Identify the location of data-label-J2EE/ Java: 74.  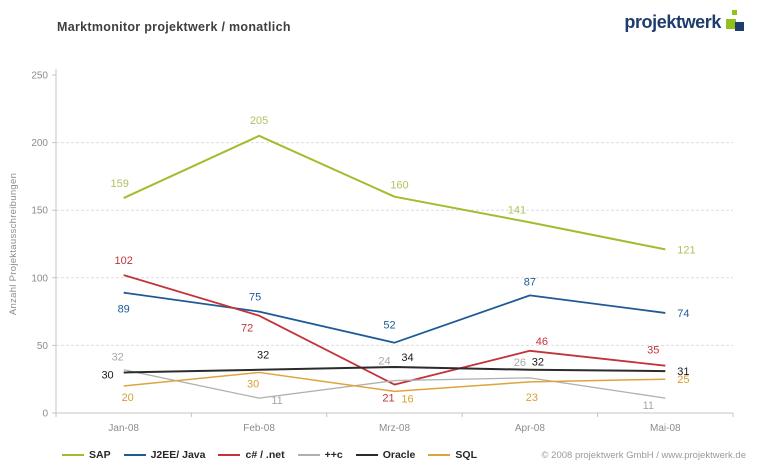
(683, 314).